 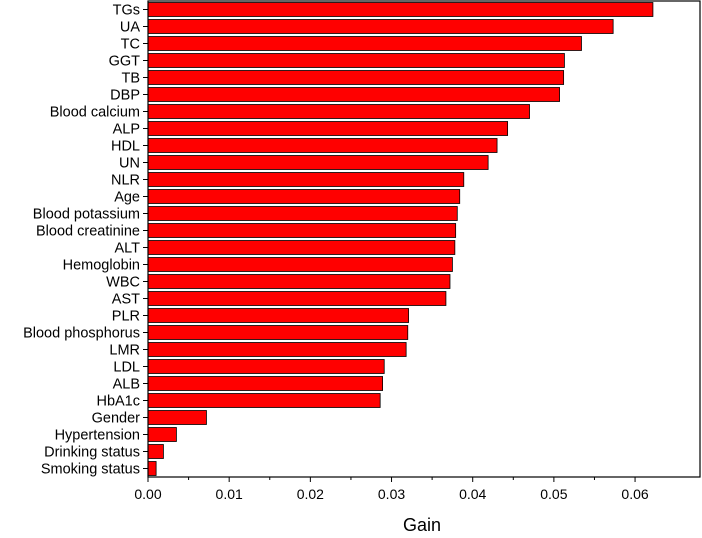 What do you see at coordinates (129, 164) in the screenshot?
I see `category-label: UN` at bounding box center [129, 164].